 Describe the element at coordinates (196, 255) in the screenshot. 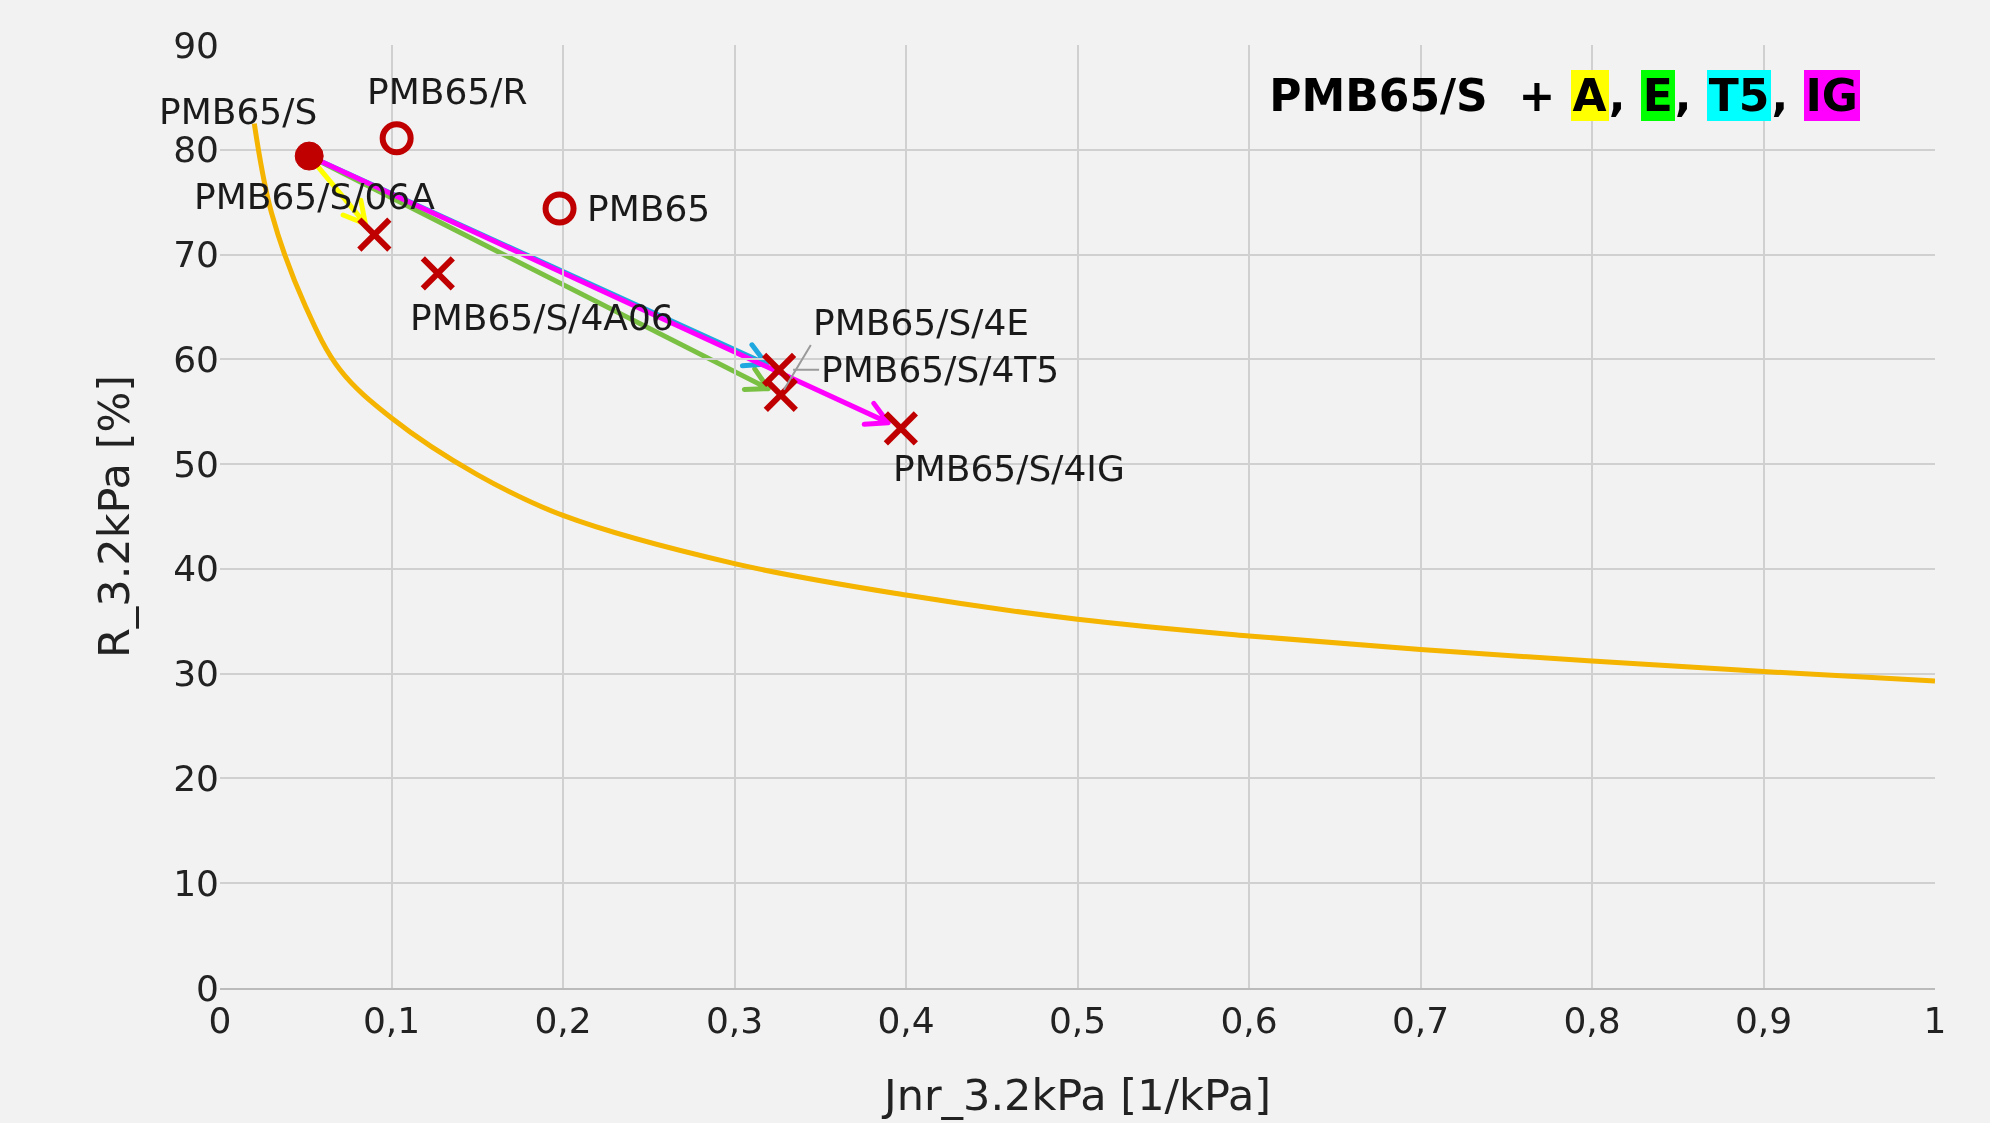

I see `y-tick-label: 70` at that location.